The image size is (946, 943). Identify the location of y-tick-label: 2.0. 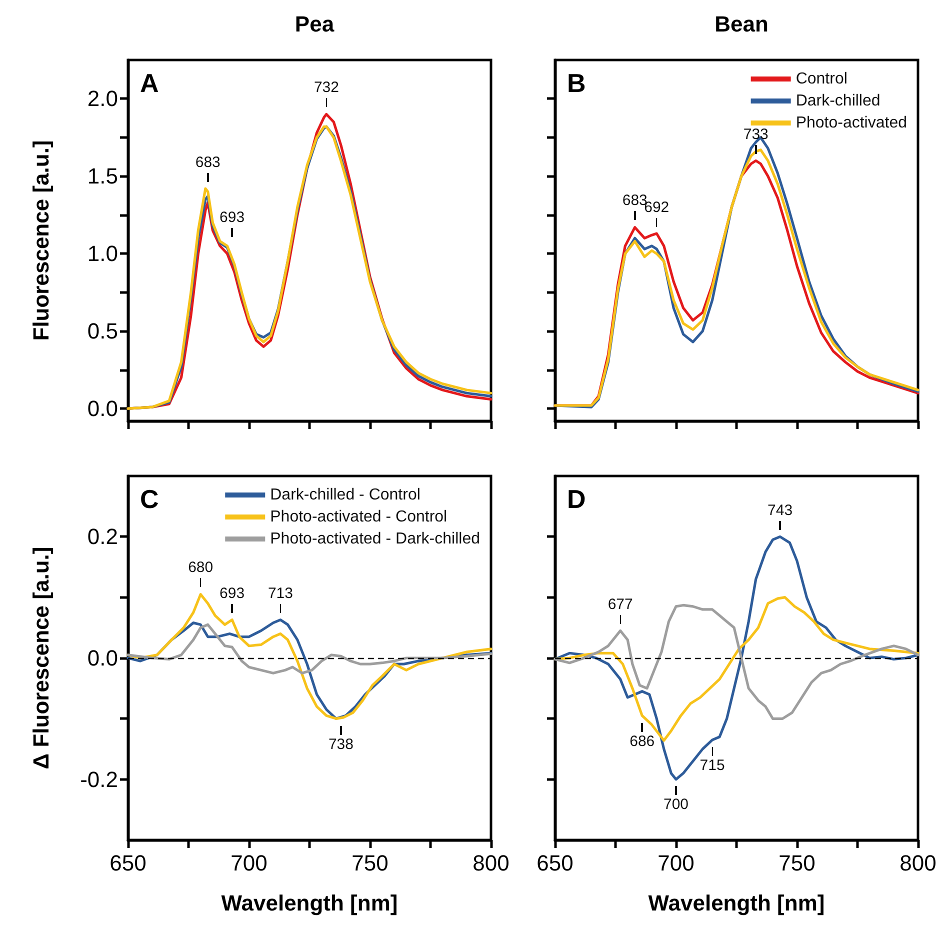
(102, 99).